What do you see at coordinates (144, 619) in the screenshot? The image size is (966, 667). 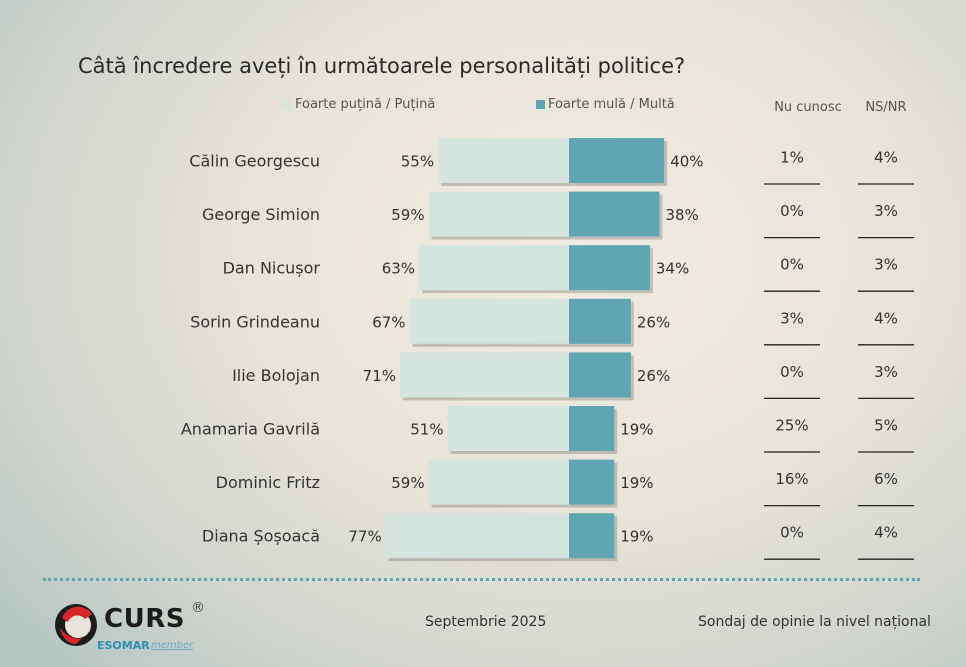 I see `logo-brand-text: CURS` at bounding box center [144, 619].